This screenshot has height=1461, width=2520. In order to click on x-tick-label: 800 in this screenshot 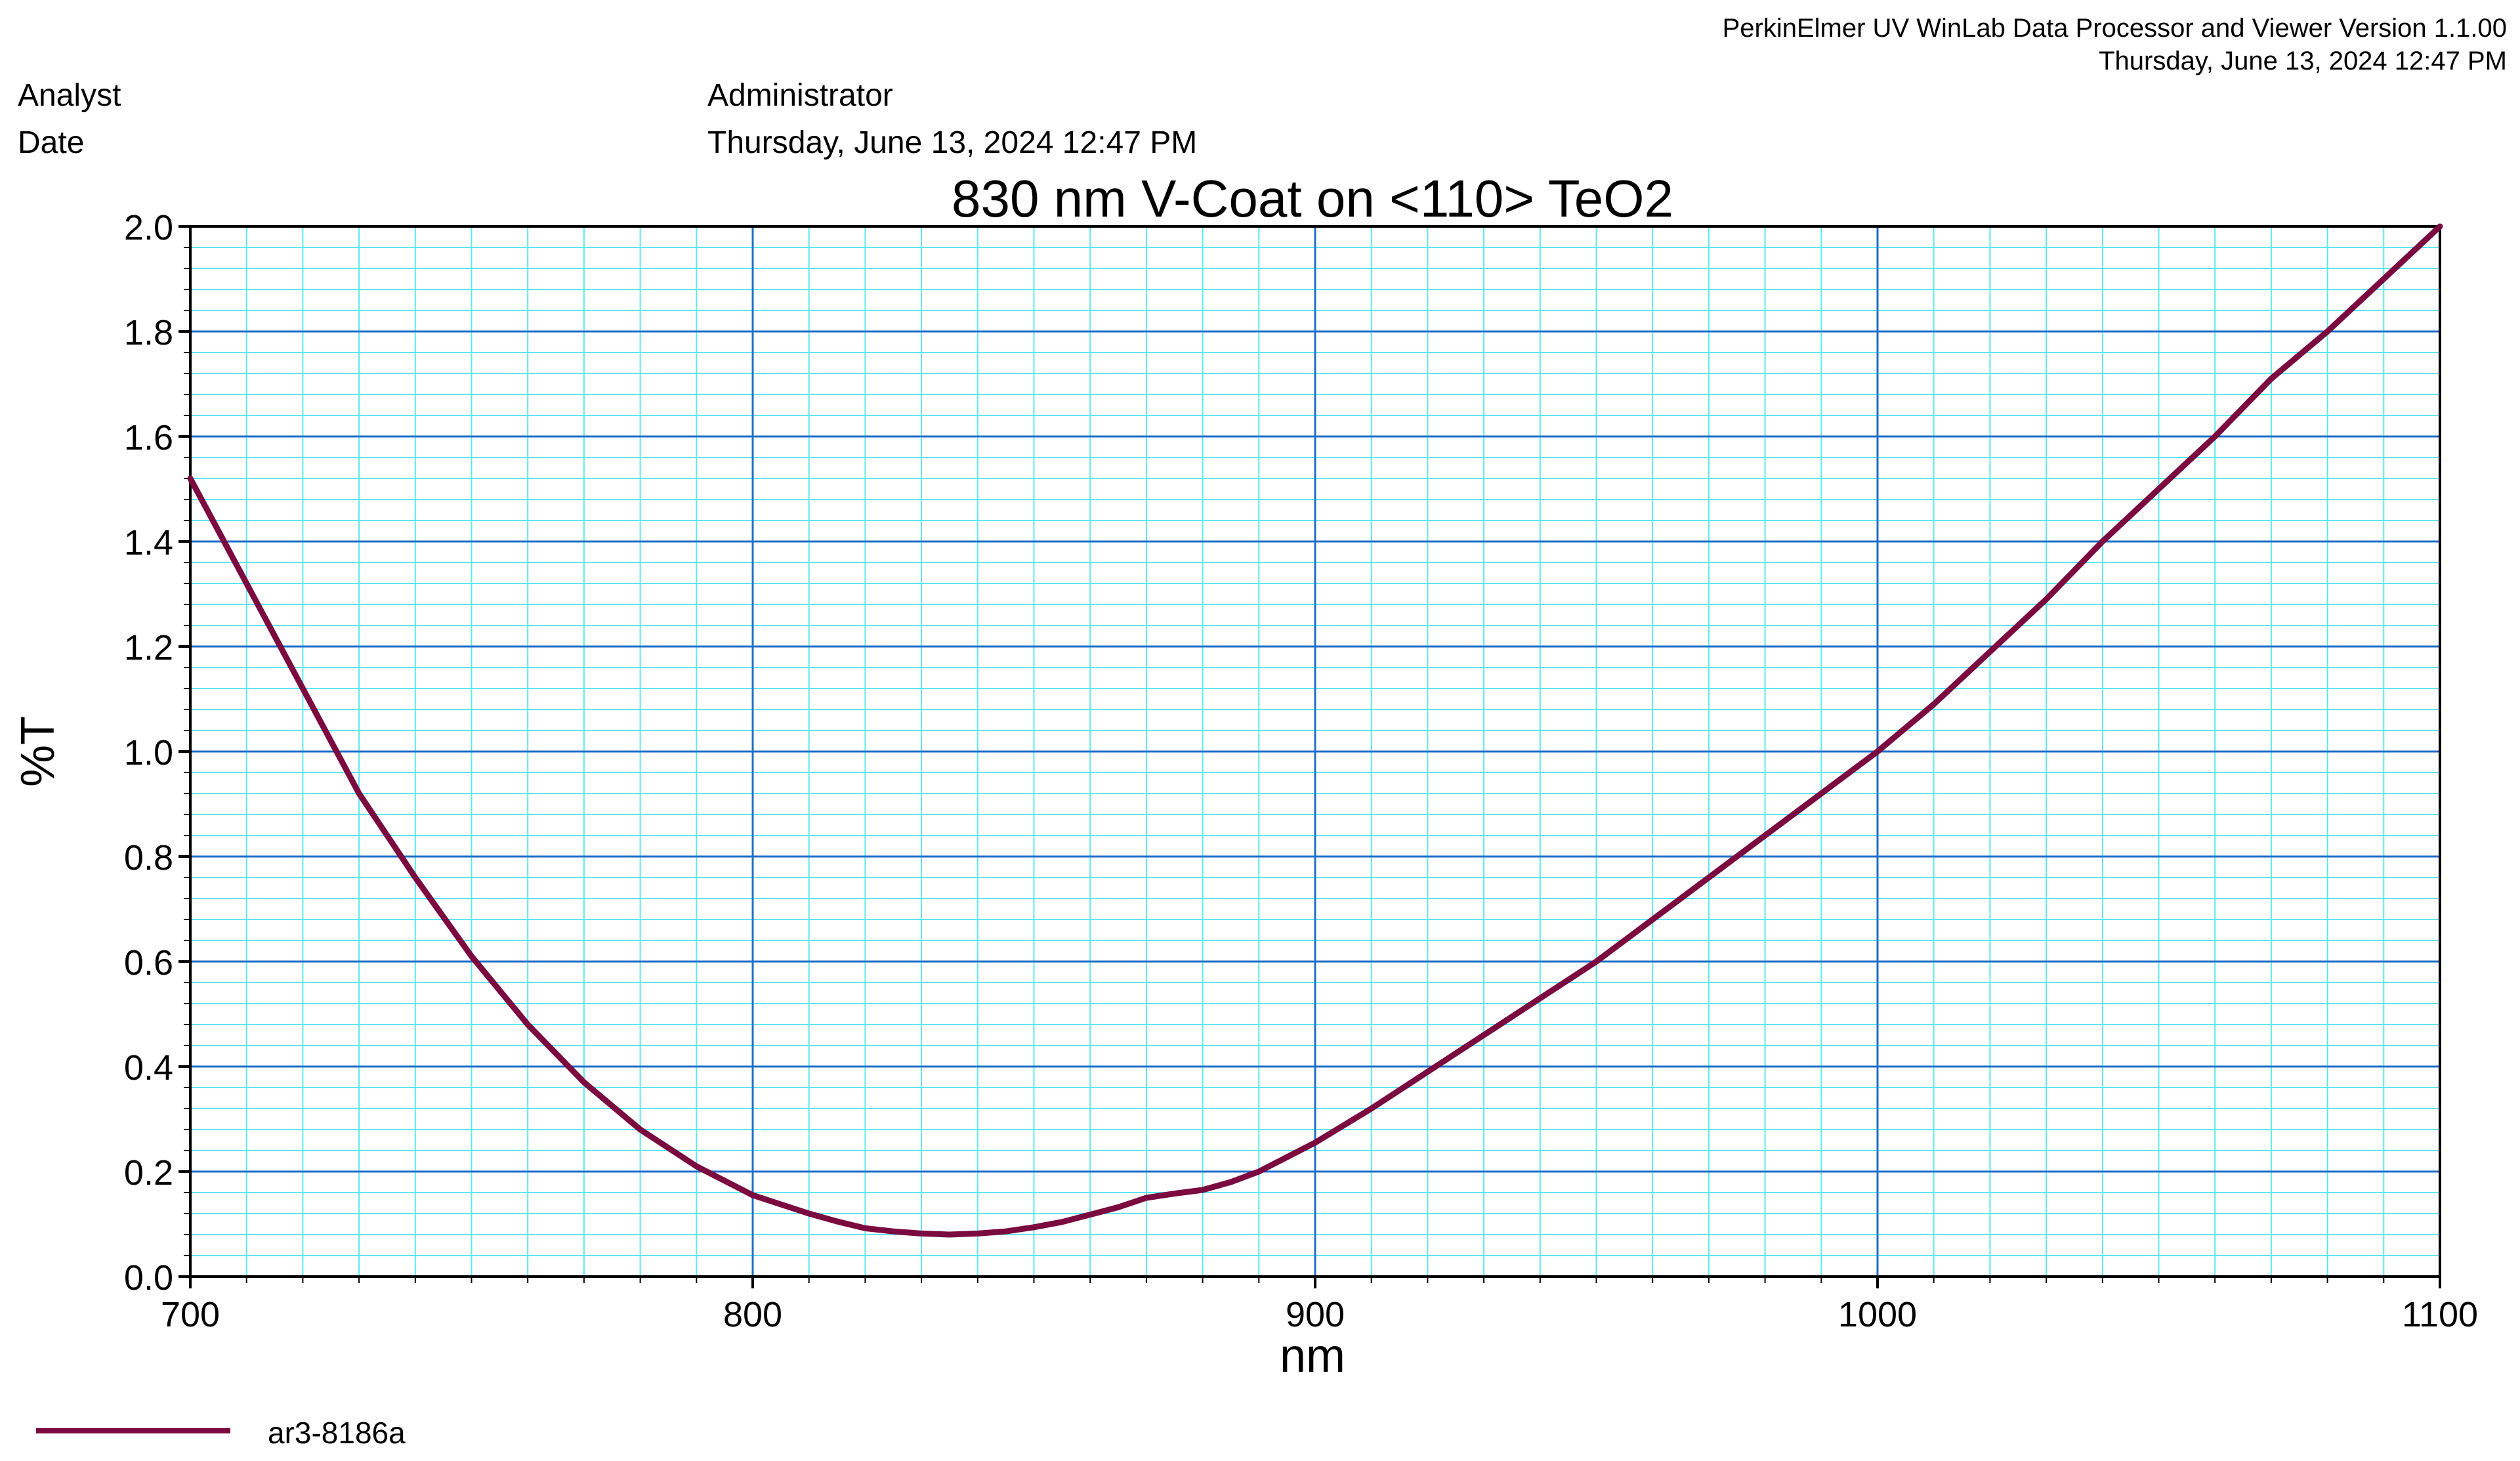, I will do `click(752, 1314)`.